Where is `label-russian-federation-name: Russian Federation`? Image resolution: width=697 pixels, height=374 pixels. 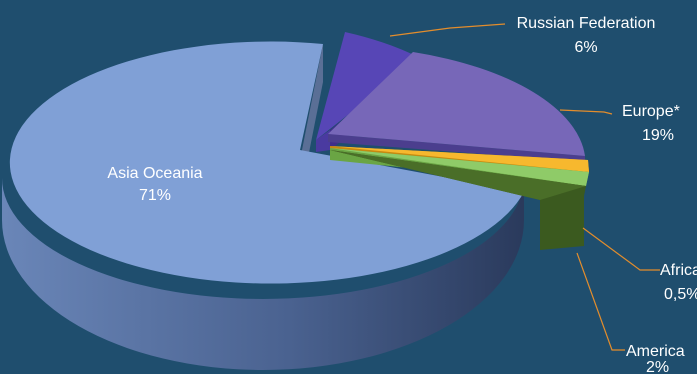 label-russian-federation-name: Russian Federation is located at coordinates (586, 23).